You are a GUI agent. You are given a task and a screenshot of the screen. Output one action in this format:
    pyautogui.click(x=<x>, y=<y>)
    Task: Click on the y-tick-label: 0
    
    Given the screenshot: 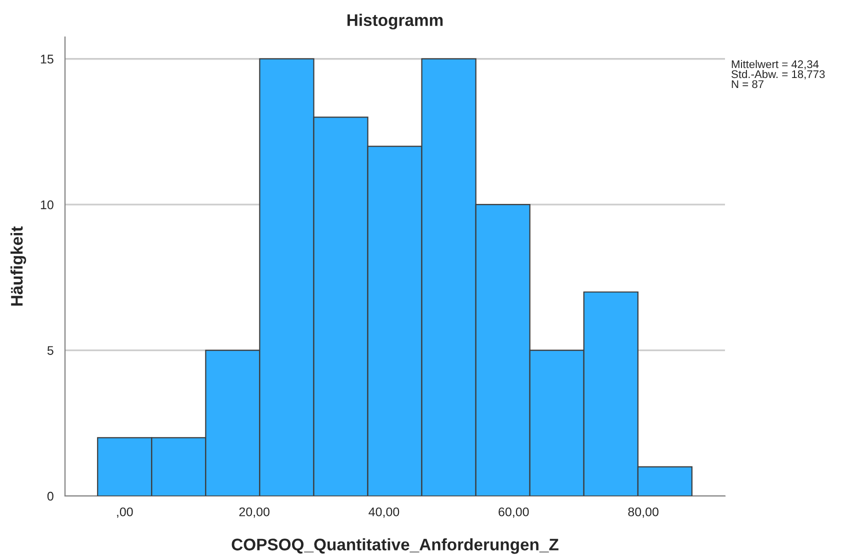 What is the action you would take?
    pyautogui.click(x=50, y=496)
    